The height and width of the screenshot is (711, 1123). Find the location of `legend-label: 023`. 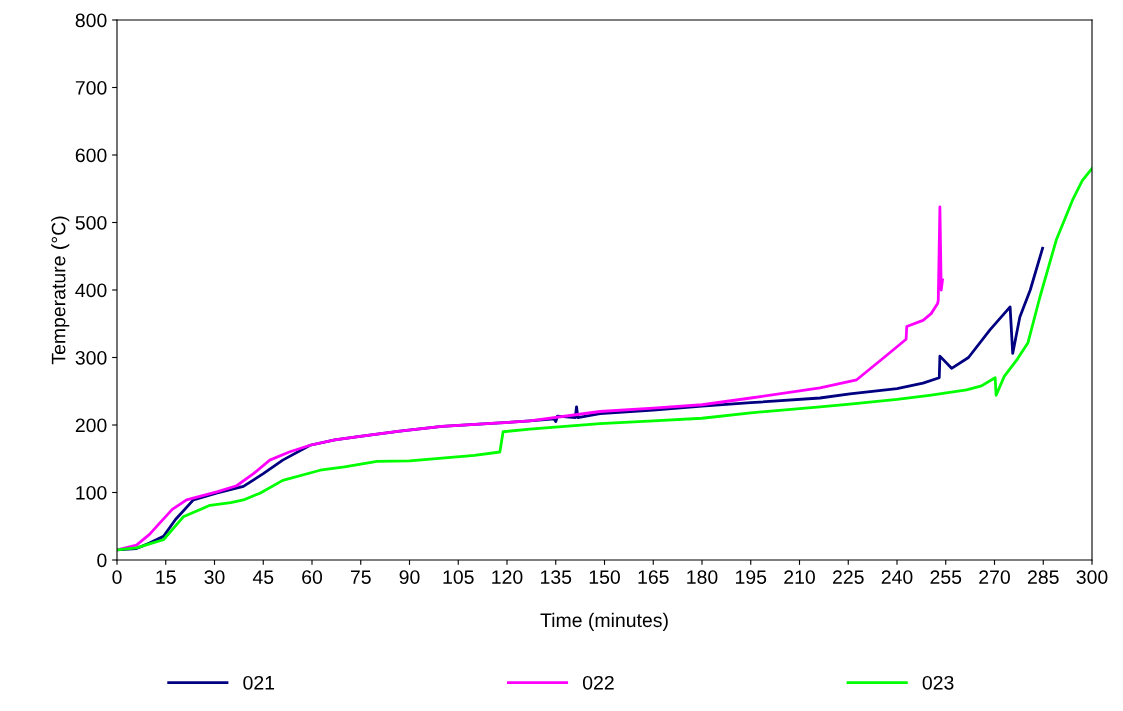

legend-label: 023 is located at coordinates (938, 682).